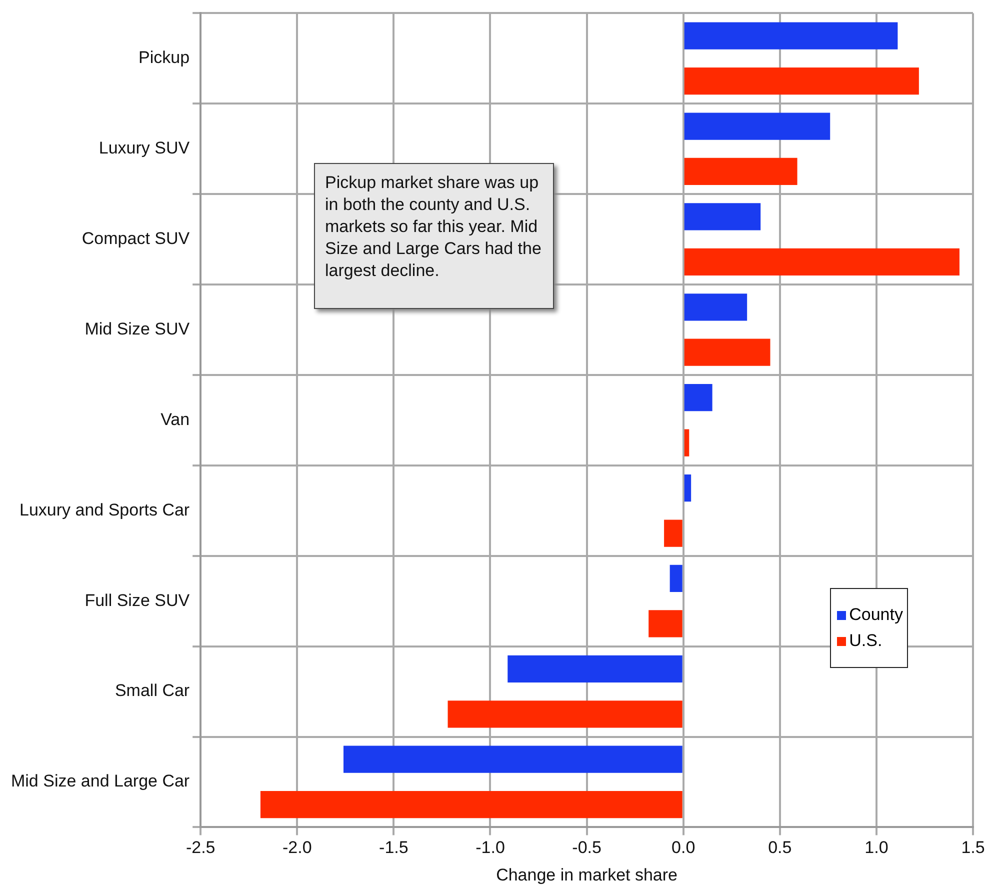  I want to click on x-tick-label: -1.0, so click(490, 848).